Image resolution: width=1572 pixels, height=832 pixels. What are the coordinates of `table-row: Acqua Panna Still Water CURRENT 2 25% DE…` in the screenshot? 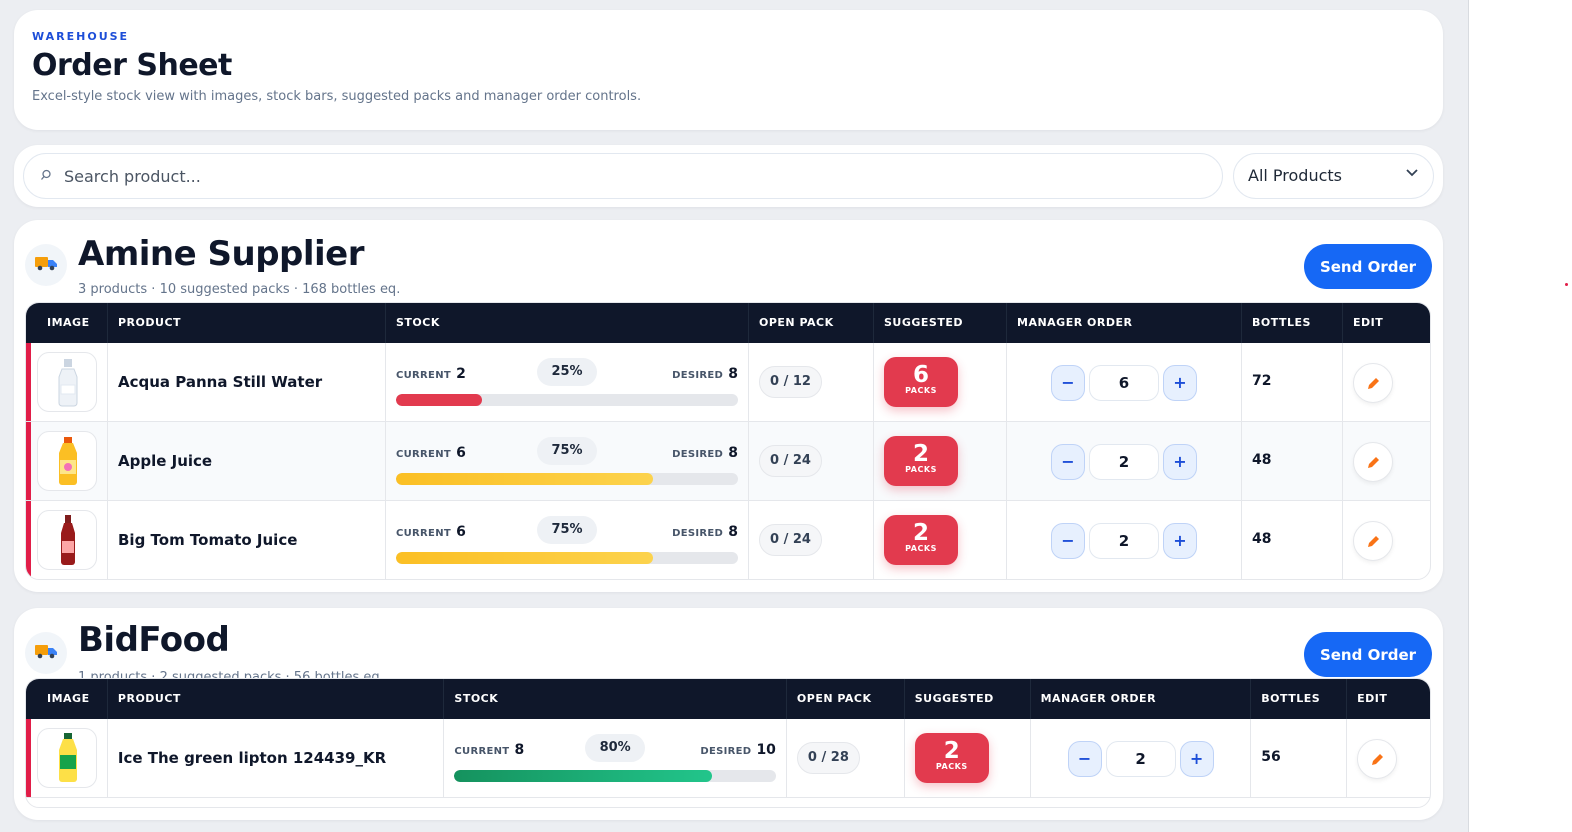 It's located at (728, 382).